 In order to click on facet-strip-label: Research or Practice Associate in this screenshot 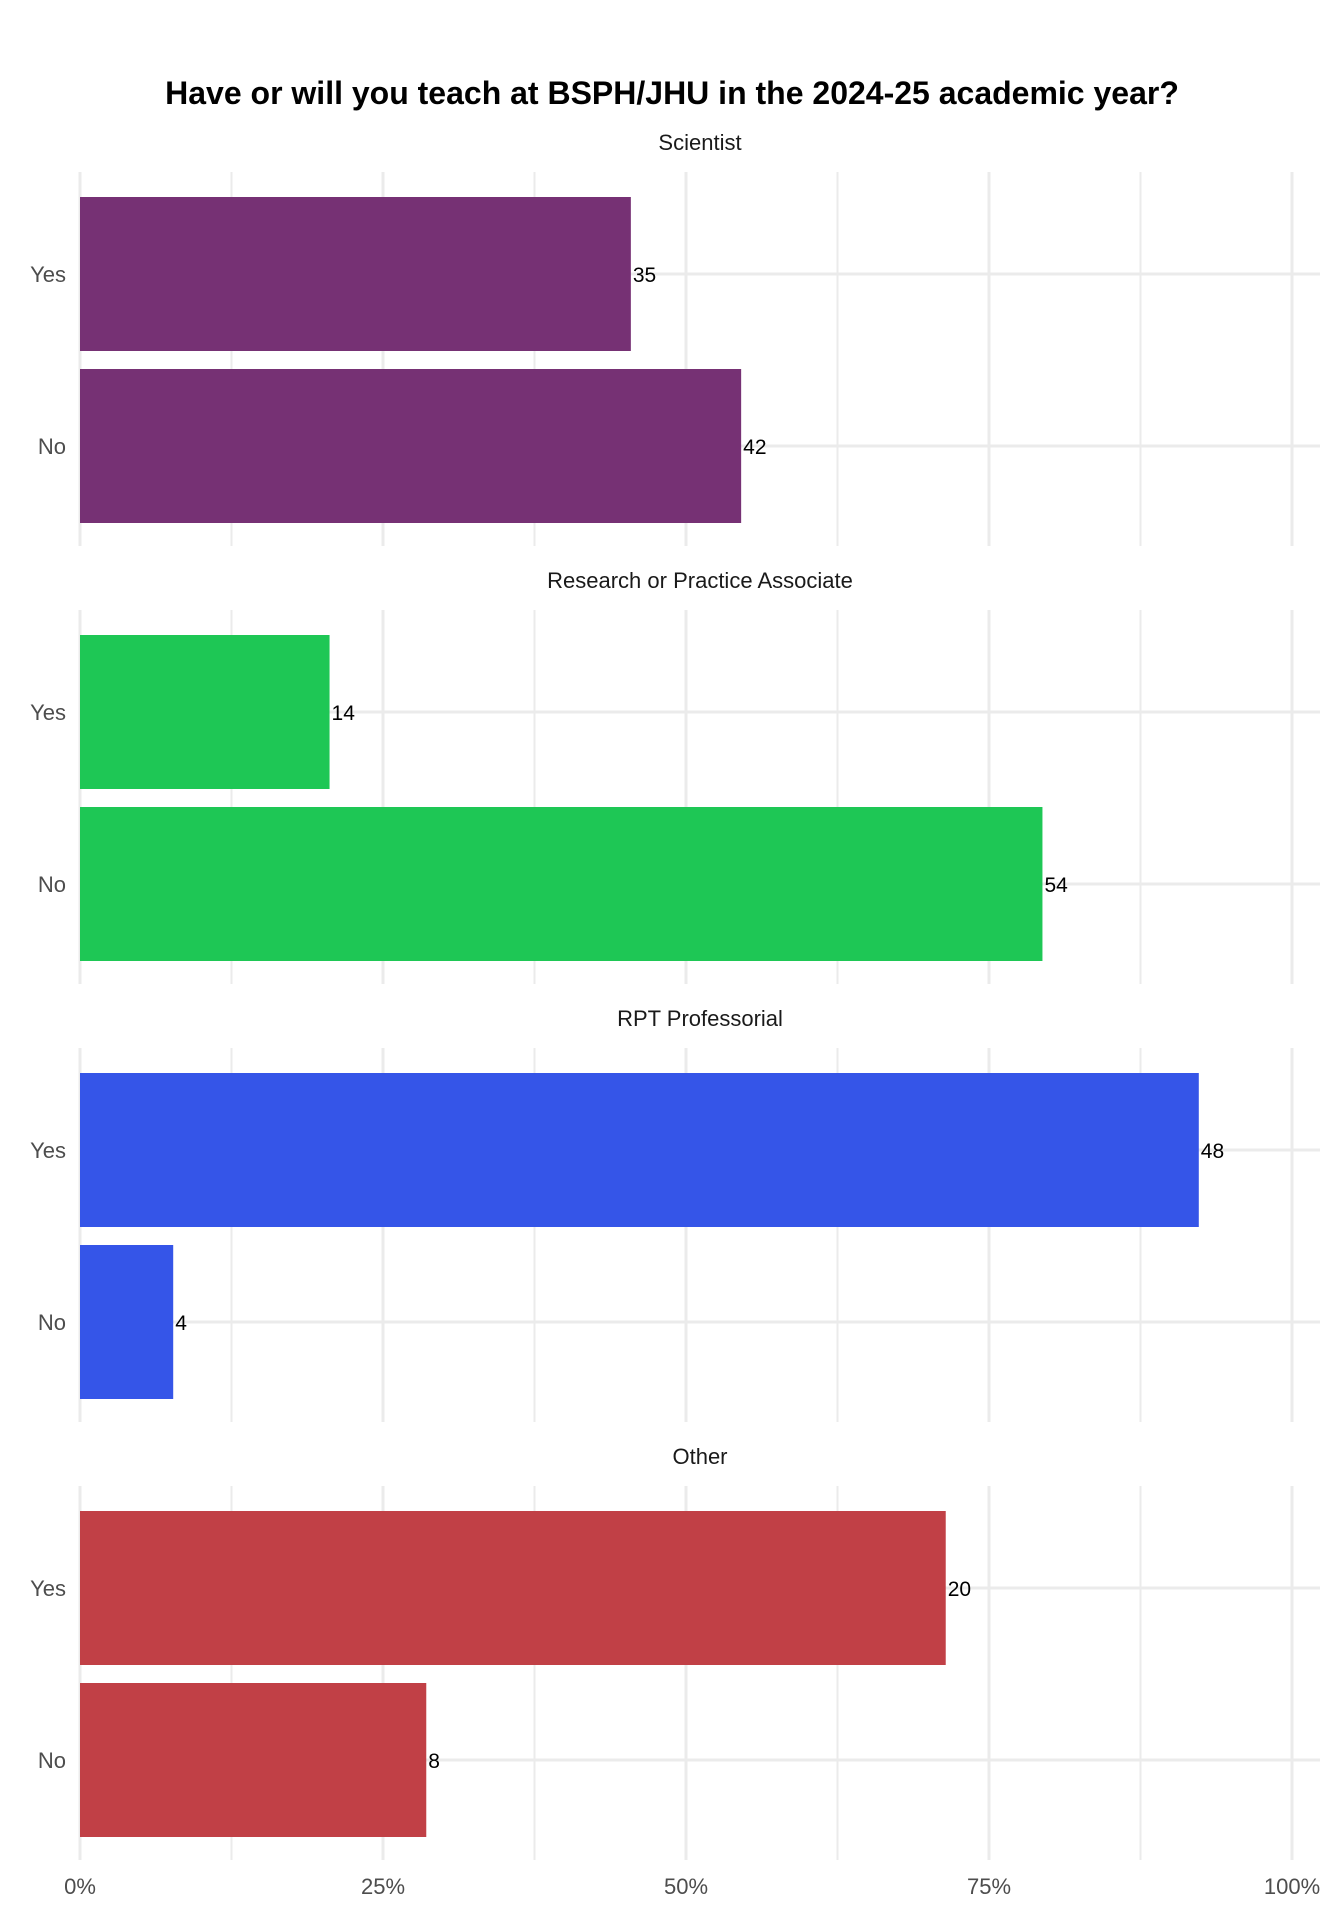, I will do `click(700, 580)`.